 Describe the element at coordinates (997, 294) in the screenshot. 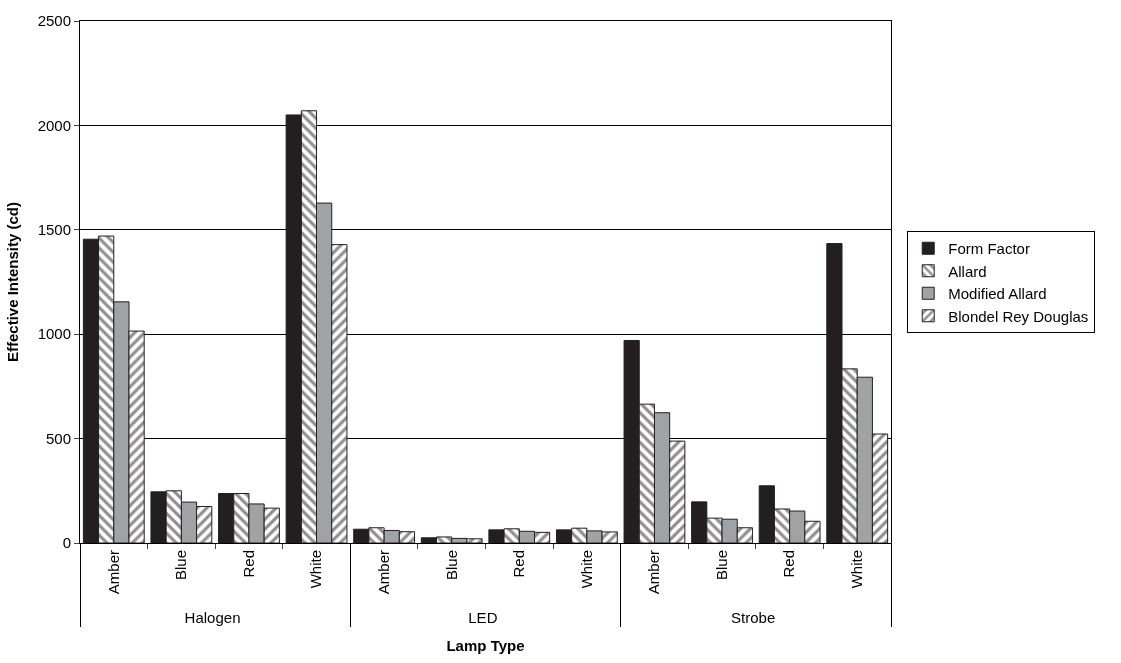

I see `legend-label: Modified Allard` at that location.